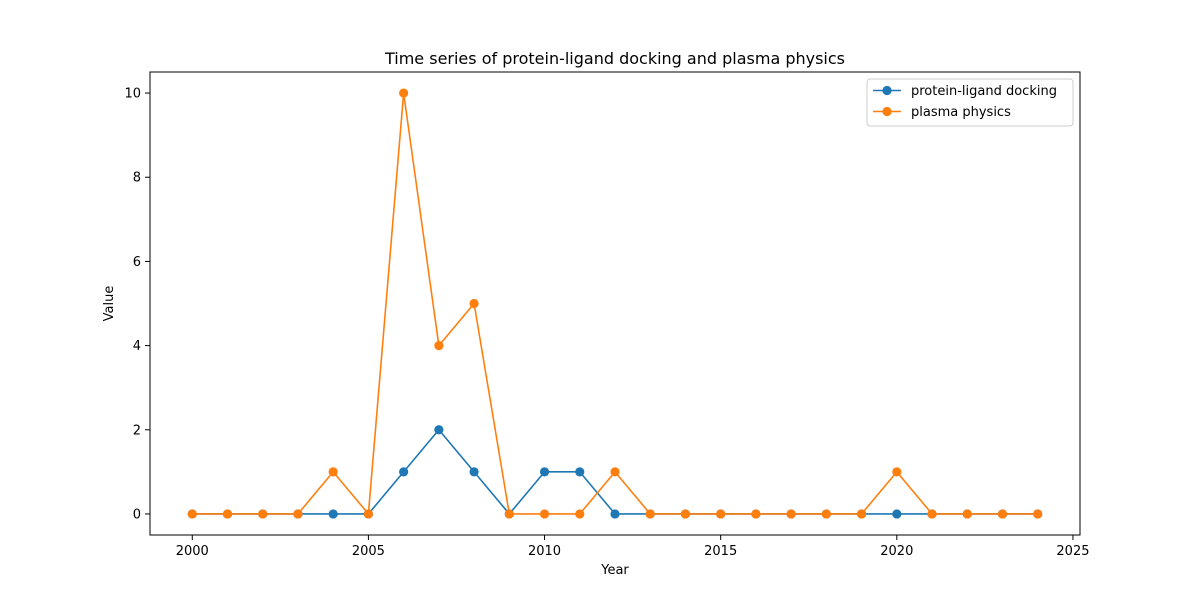 This screenshot has height=600, width=1200. I want to click on legend-marker-protein-ligand-docking, so click(887, 90).